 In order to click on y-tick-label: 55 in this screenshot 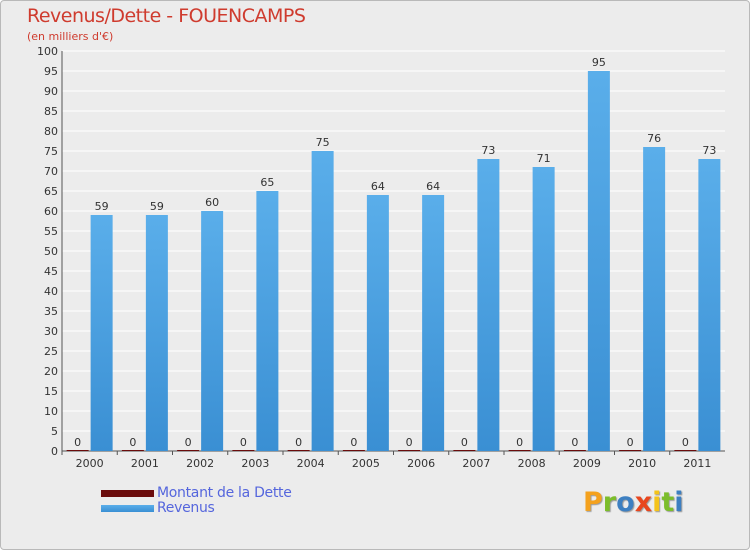, I will do `click(51, 231)`.